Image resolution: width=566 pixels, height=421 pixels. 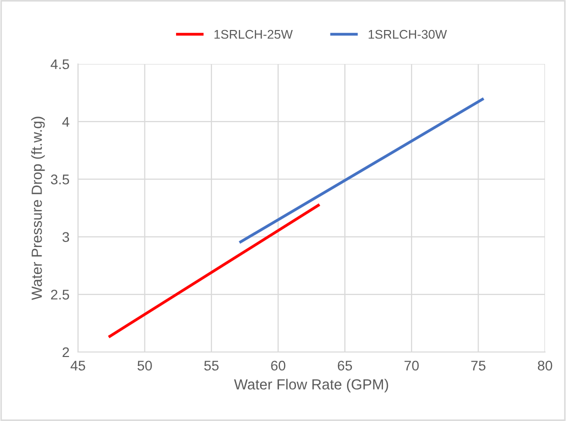 I want to click on y-tick-label: 3, so click(x=66, y=237).